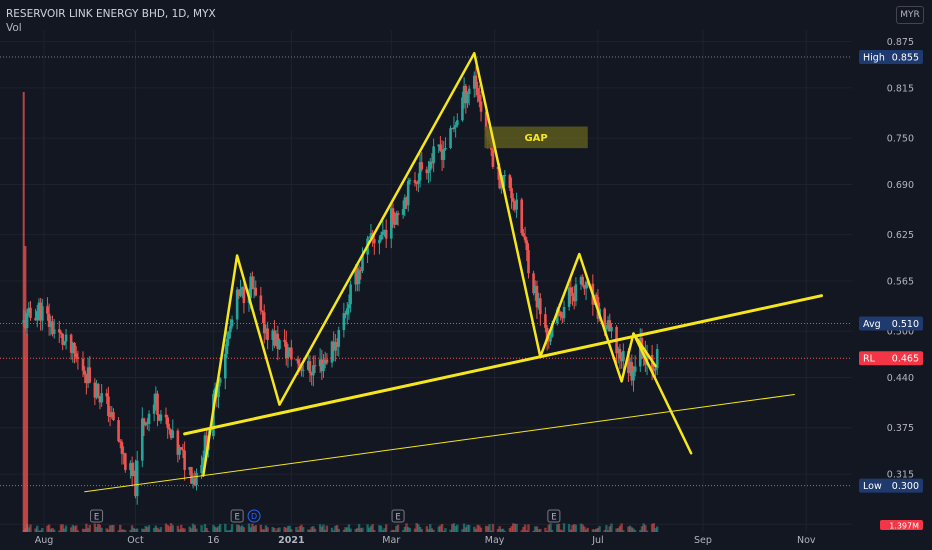 Image resolution: width=932 pixels, height=550 pixels. I want to click on x-tick-label: Aug, so click(44, 540).